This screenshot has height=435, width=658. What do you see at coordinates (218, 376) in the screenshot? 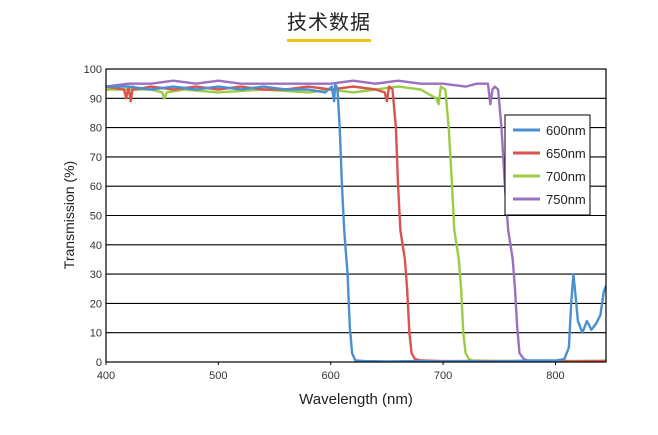
I see `x-tick-label: 500` at bounding box center [218, 376].